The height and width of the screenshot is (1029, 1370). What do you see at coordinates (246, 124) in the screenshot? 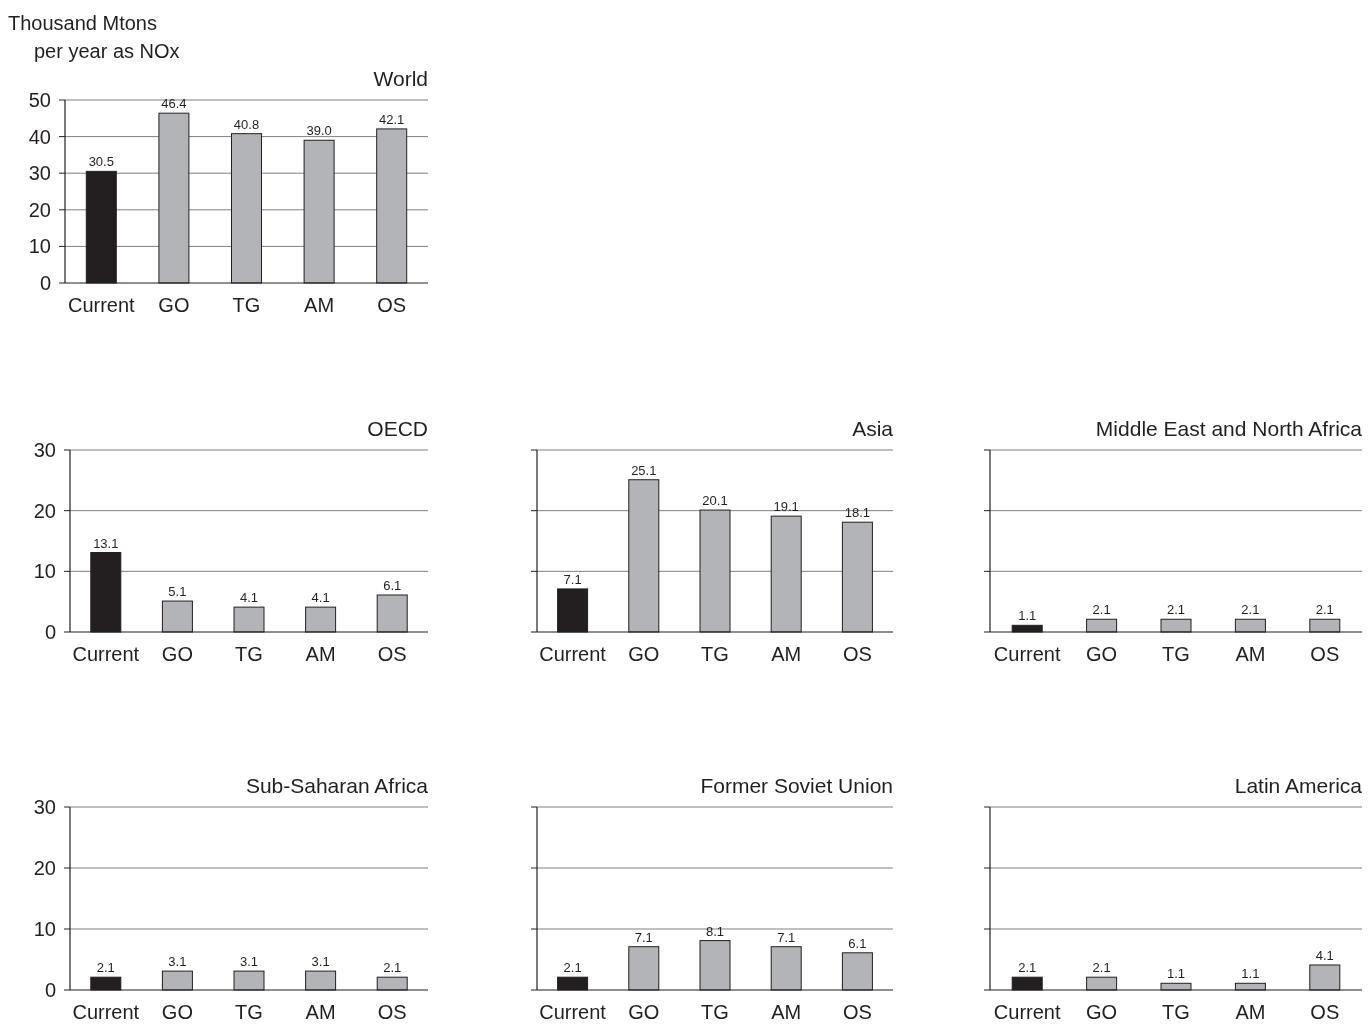
I see `data-label: 40.8` at bounding box center [246, 124].